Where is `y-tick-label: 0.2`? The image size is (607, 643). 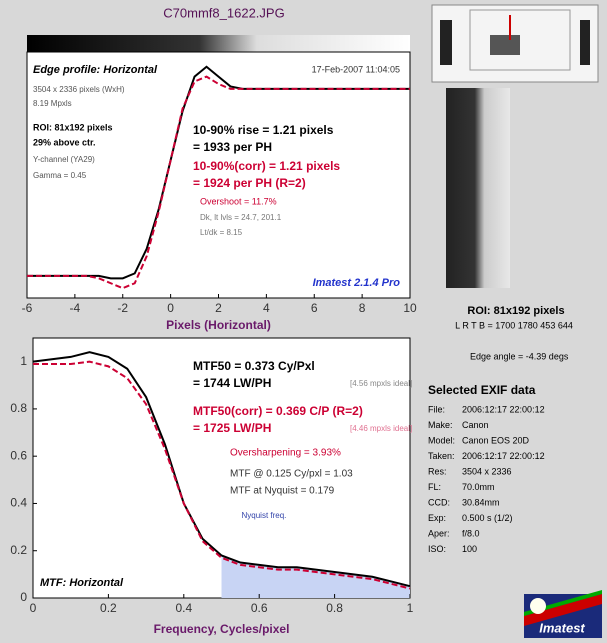
y-tick-label: 0.2 is located at coordinates (18, 550).